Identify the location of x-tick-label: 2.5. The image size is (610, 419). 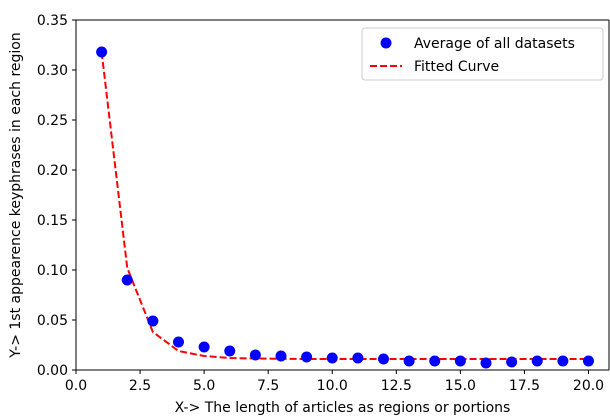
(140, 386).